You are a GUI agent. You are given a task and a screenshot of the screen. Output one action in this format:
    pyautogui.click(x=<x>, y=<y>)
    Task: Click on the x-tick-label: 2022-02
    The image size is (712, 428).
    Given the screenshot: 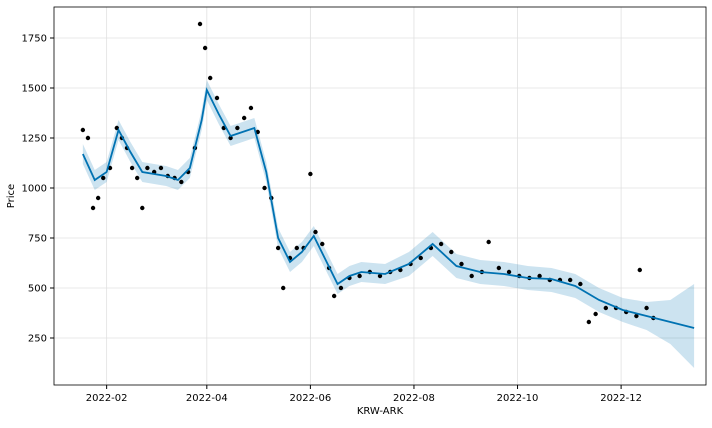 What is the action you would take?
    pyautogui.click(x=107, y=398)
    